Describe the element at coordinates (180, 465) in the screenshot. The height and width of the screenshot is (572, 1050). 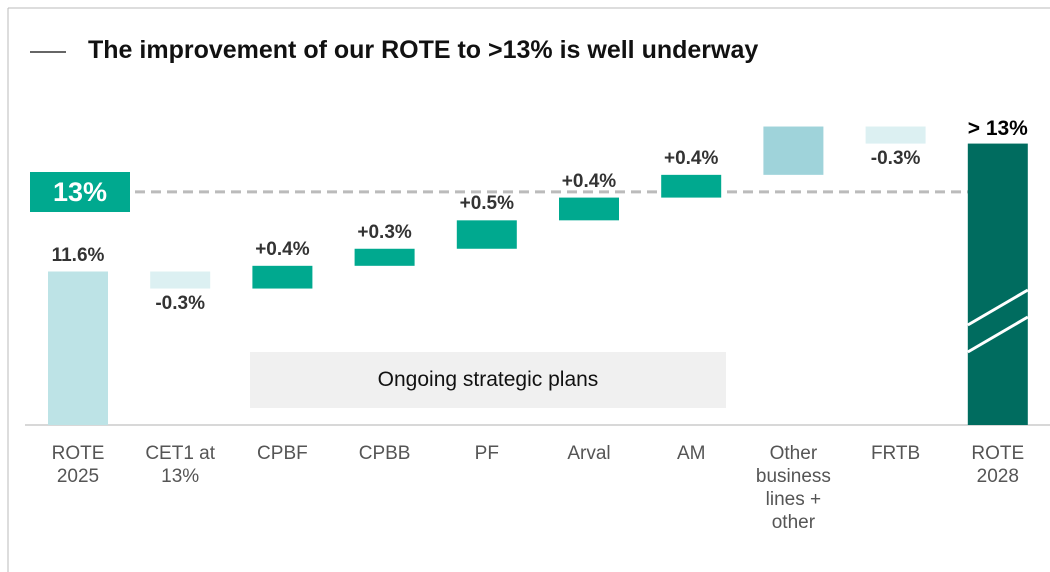
I see `x-tick-label: CET1 at 13%` at that location.